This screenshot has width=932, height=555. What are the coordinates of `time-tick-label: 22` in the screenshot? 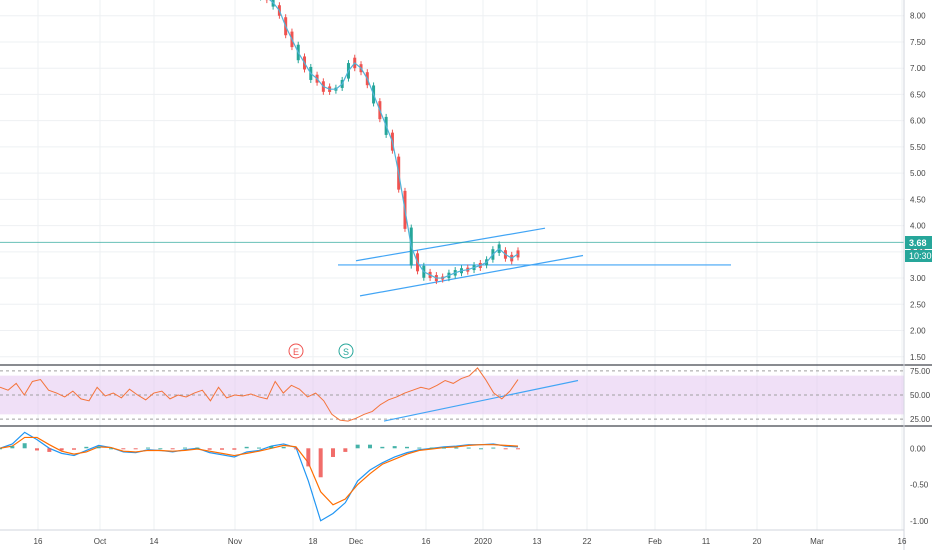 It's located at (587, 541).